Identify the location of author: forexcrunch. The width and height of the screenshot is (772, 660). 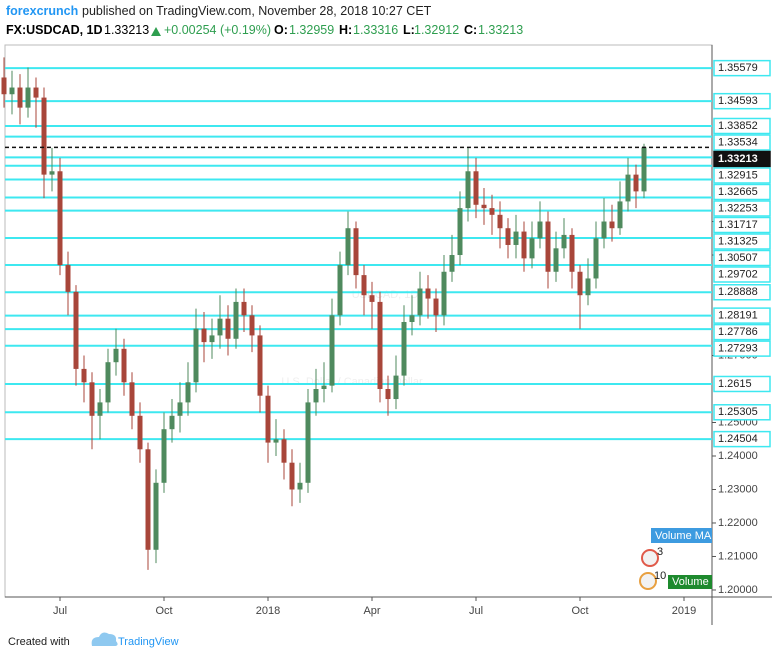
(42, 11).